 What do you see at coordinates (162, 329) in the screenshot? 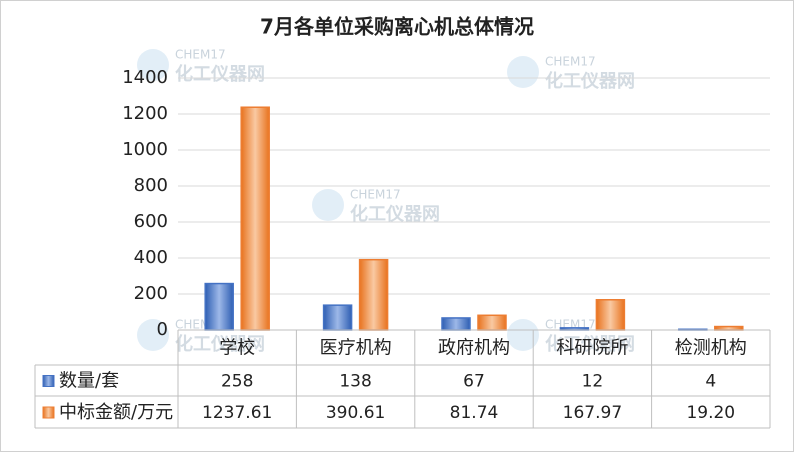
I see `y-tick-label: 0` at bounding box center [162, 329].